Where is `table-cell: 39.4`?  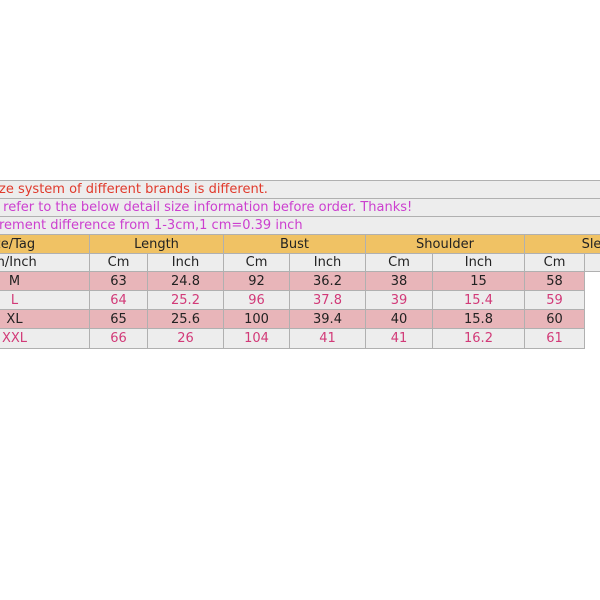
table-cell: 39.4 is located at coordinates (328, 319).